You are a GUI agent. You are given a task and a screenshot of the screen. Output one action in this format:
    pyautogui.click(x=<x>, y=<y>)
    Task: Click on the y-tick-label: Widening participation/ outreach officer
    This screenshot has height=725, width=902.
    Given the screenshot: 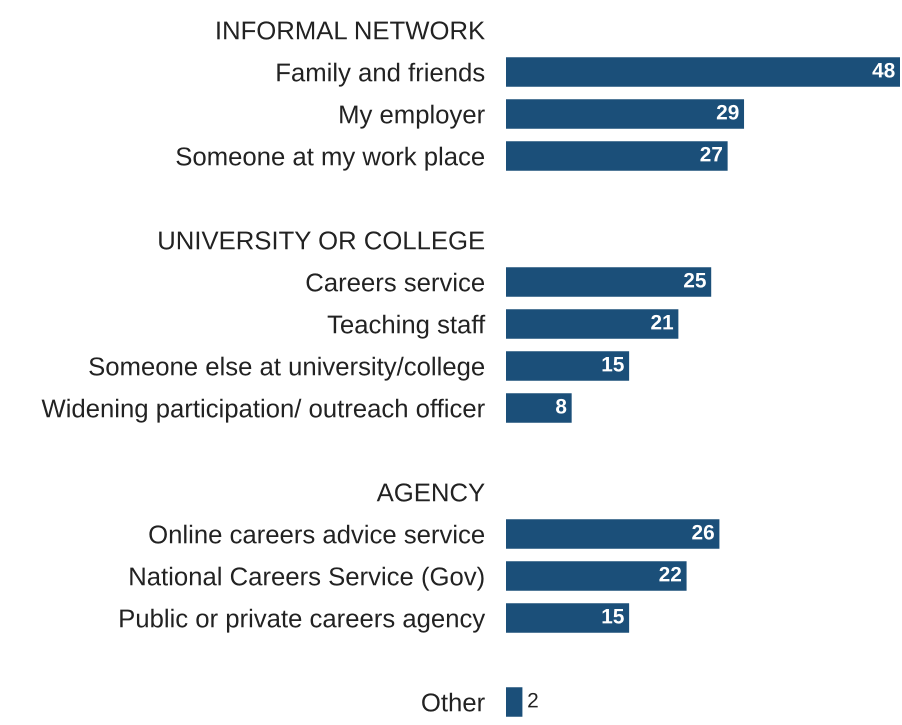 What is the action you would take?
    pyautogui.click(x=263, y=410)
    